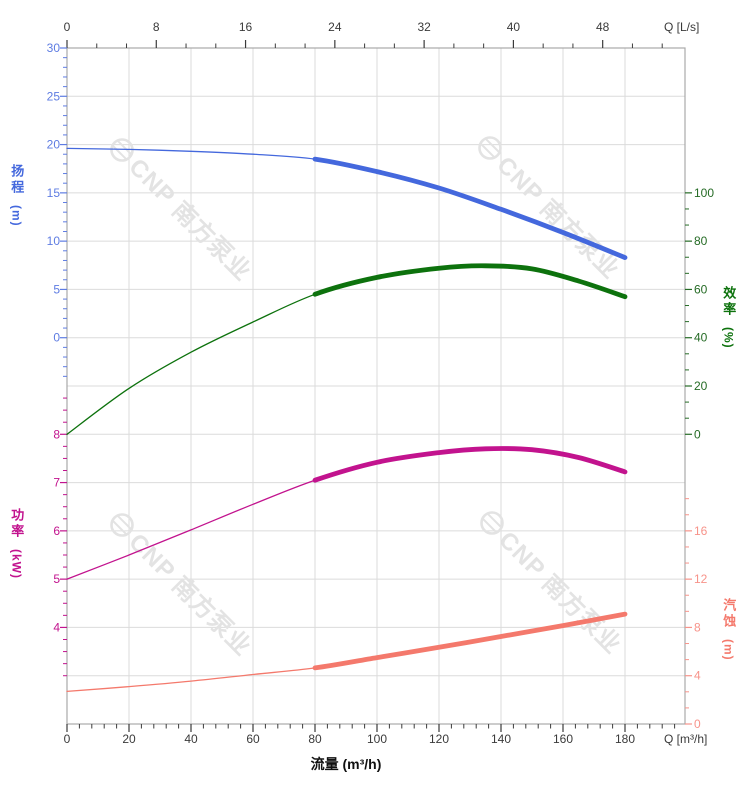 The width and height of the screenshot is (752, 797). Describe the element at coordinates (246, 27) in the screenshot. I see `top-axis-tick-label: 16` at that location.